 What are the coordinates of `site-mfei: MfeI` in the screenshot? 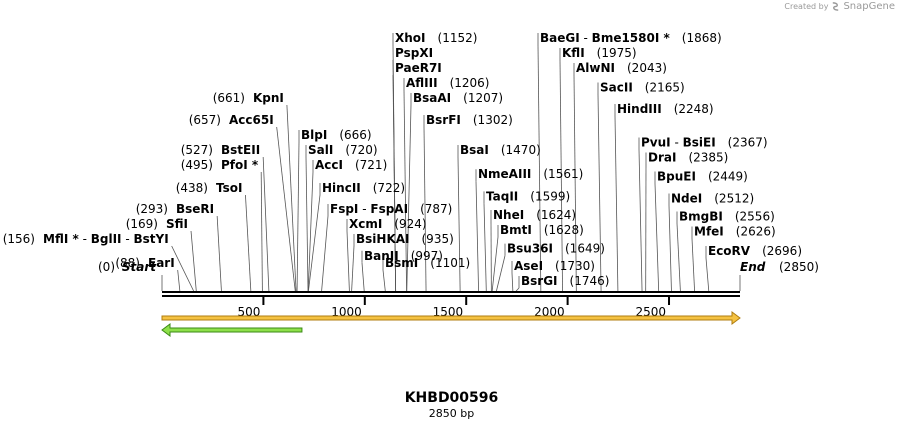 It's located at (709, 232).